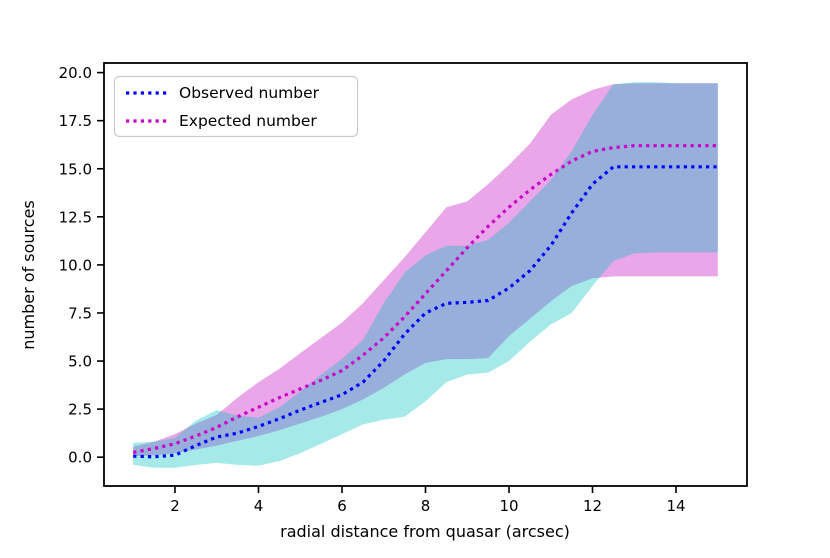 This screenshot has width=830, height=558. What do you see at coordinates (80, 313) in the screenshot?
I see `y-tick-label: 7.5` at bounding box center [80, 313].